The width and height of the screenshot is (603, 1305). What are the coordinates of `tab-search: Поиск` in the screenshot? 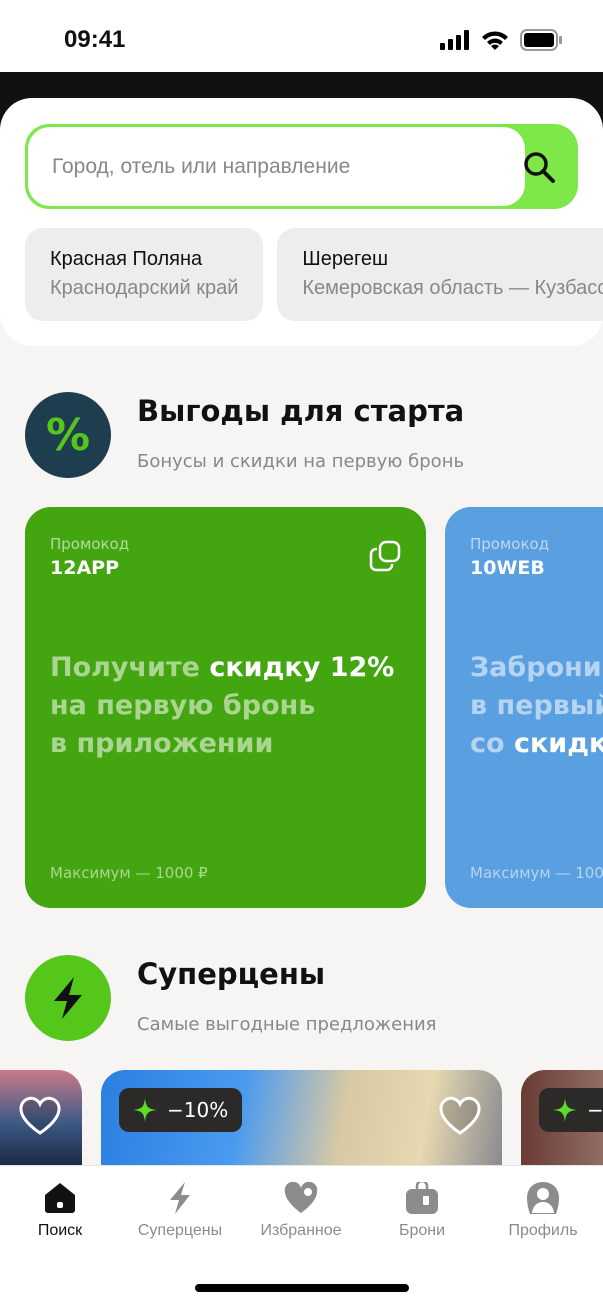 It's located at (60, 1211).